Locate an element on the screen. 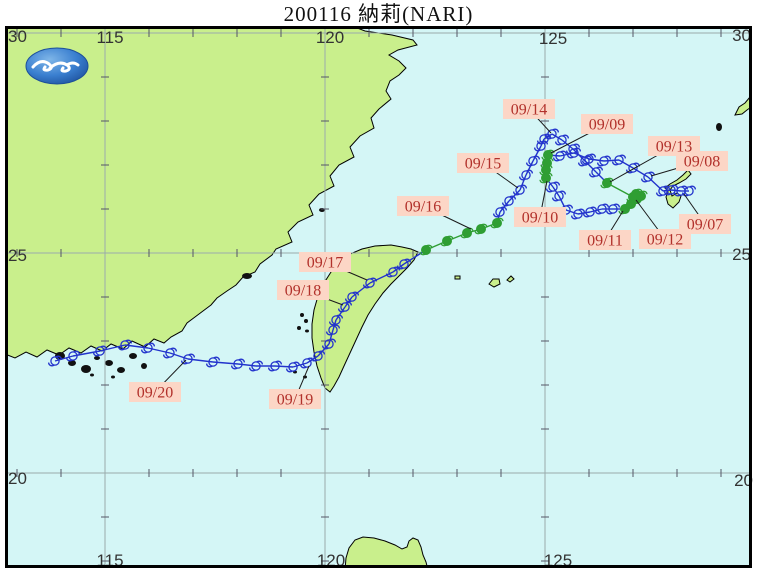 The image size is (757, 571). title-bar: 200116 納莉(NARI) is located at coordinates (378, 13).